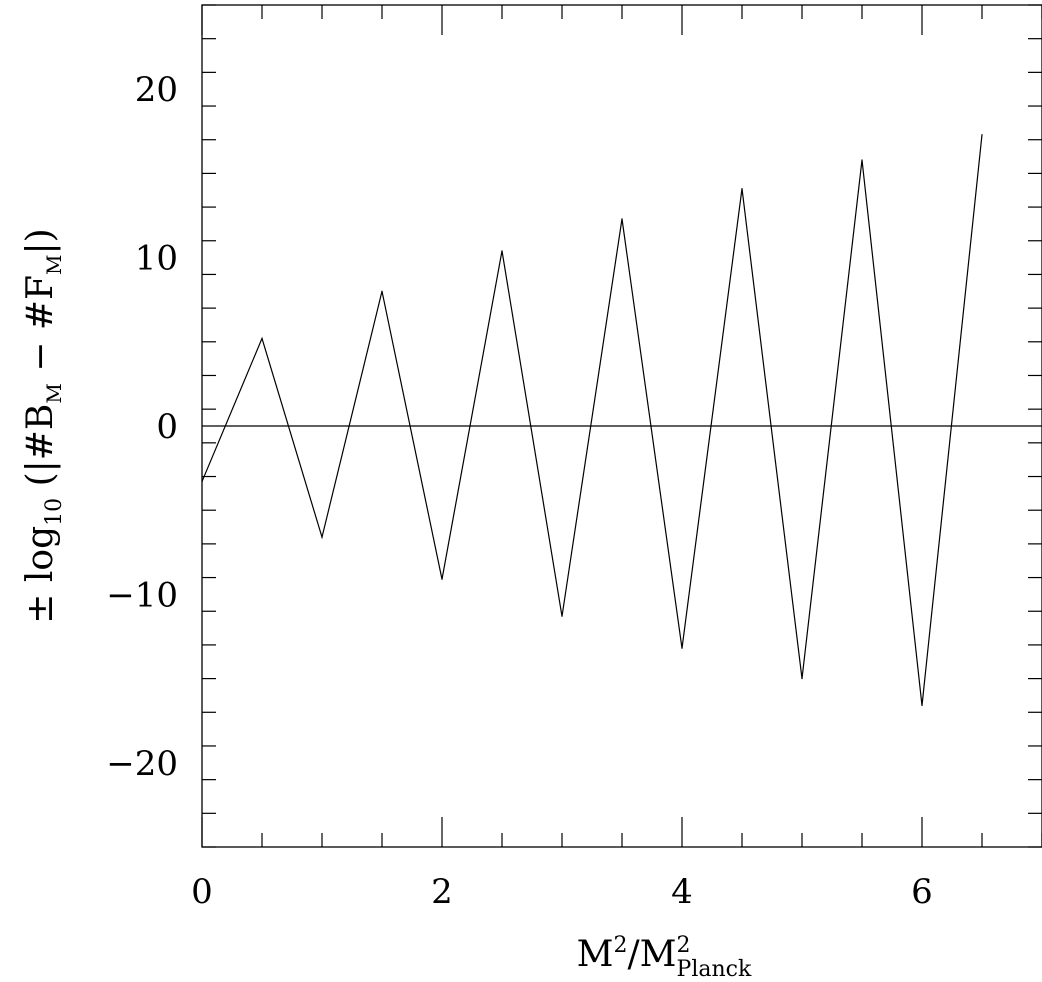 The image size is (1042, 982). I want to click on x-label-base2: M, so click(658, 954).